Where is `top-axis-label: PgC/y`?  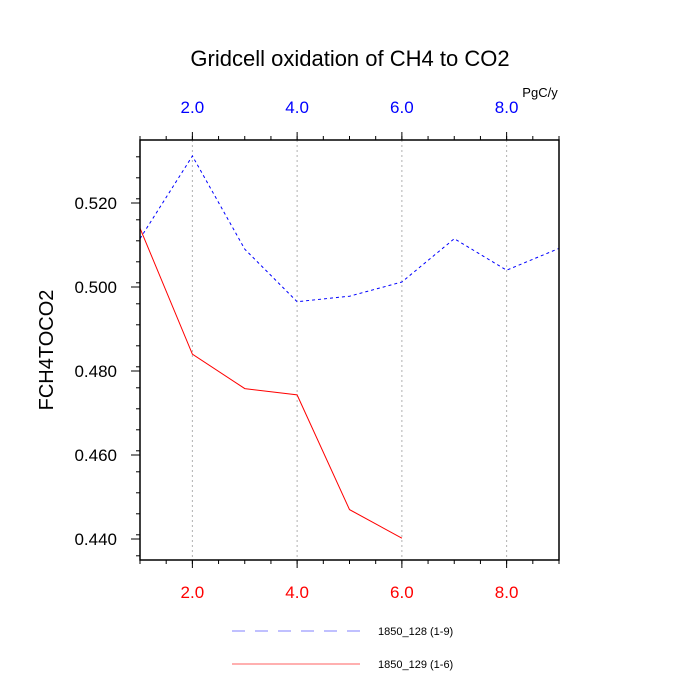
top-axis-label: PgC/y is located at coordinates (540, 92).